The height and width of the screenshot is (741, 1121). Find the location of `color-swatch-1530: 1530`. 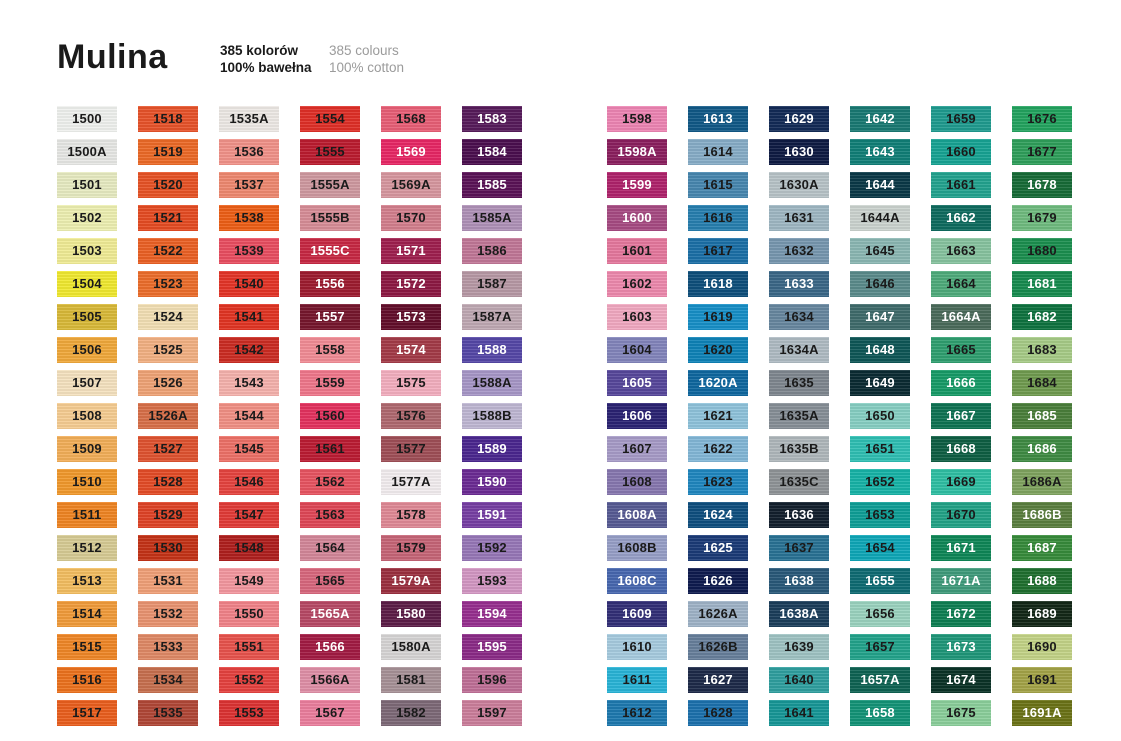

color-swatch-1530: 1530 is located at coordinates (168, 548).